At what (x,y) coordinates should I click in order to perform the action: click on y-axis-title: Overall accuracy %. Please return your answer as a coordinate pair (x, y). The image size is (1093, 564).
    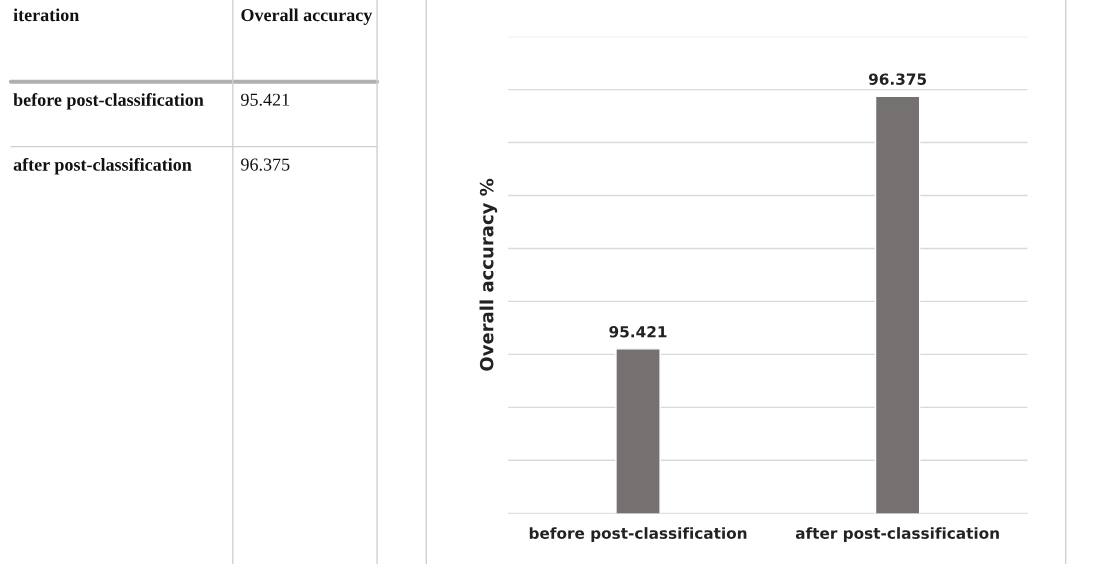
    Looking at the image, I should click on (488, 274).